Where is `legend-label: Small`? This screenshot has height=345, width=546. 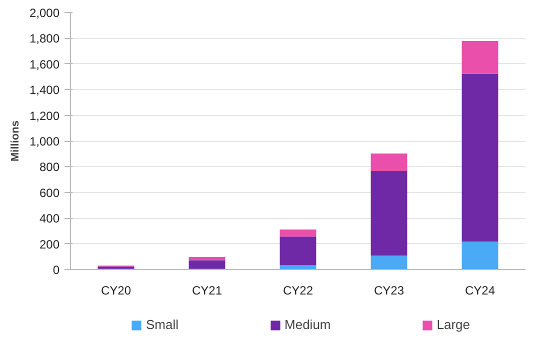 legend-label: Small is located at coordinates (162, 324).